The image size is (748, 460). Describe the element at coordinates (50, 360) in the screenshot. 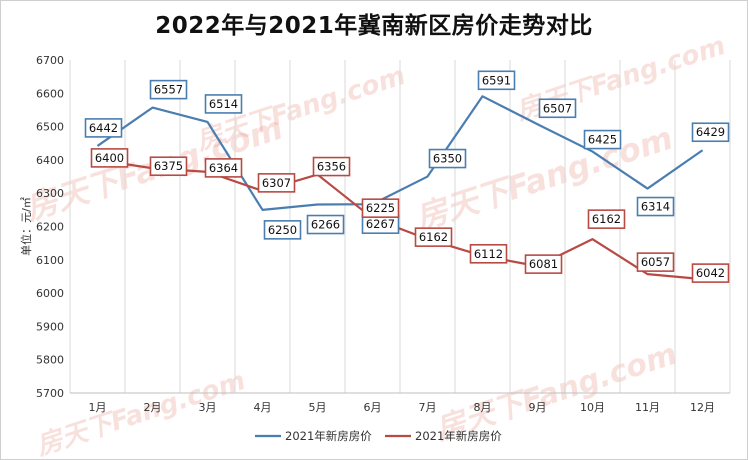

I see `y-tick-label: 5800` at that location.